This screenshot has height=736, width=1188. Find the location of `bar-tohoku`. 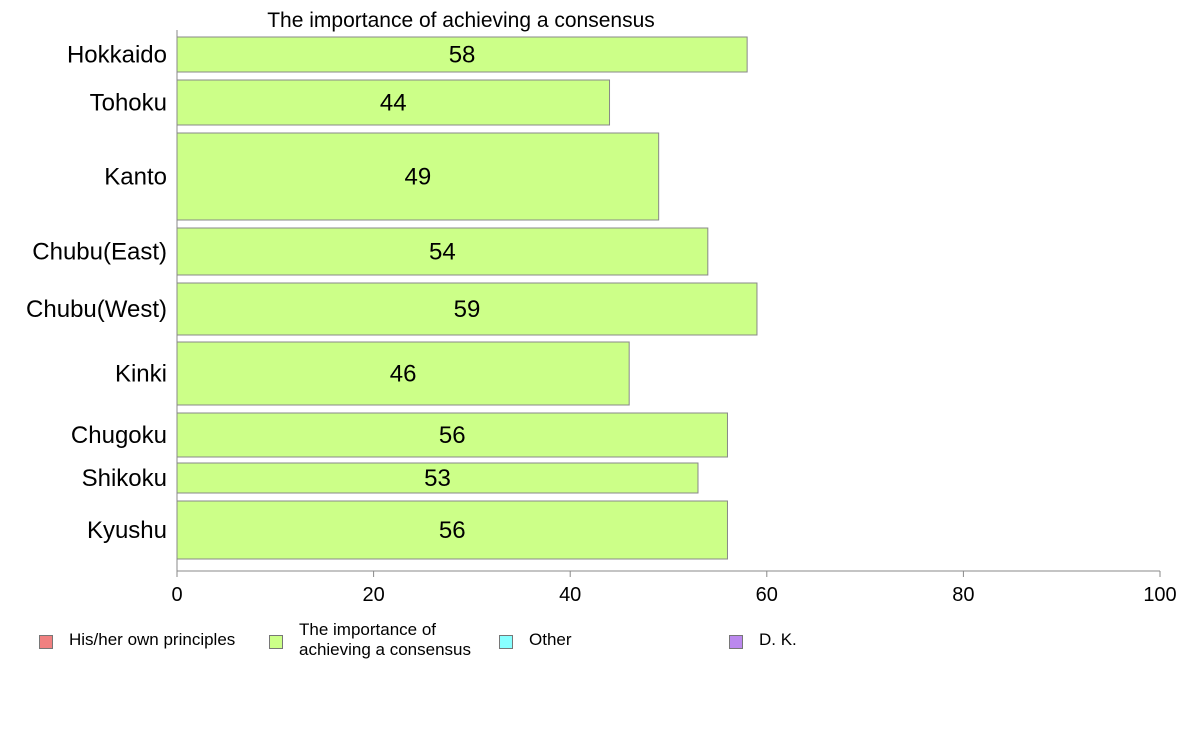

bar-tohoku is located at coordinates (393, 102).